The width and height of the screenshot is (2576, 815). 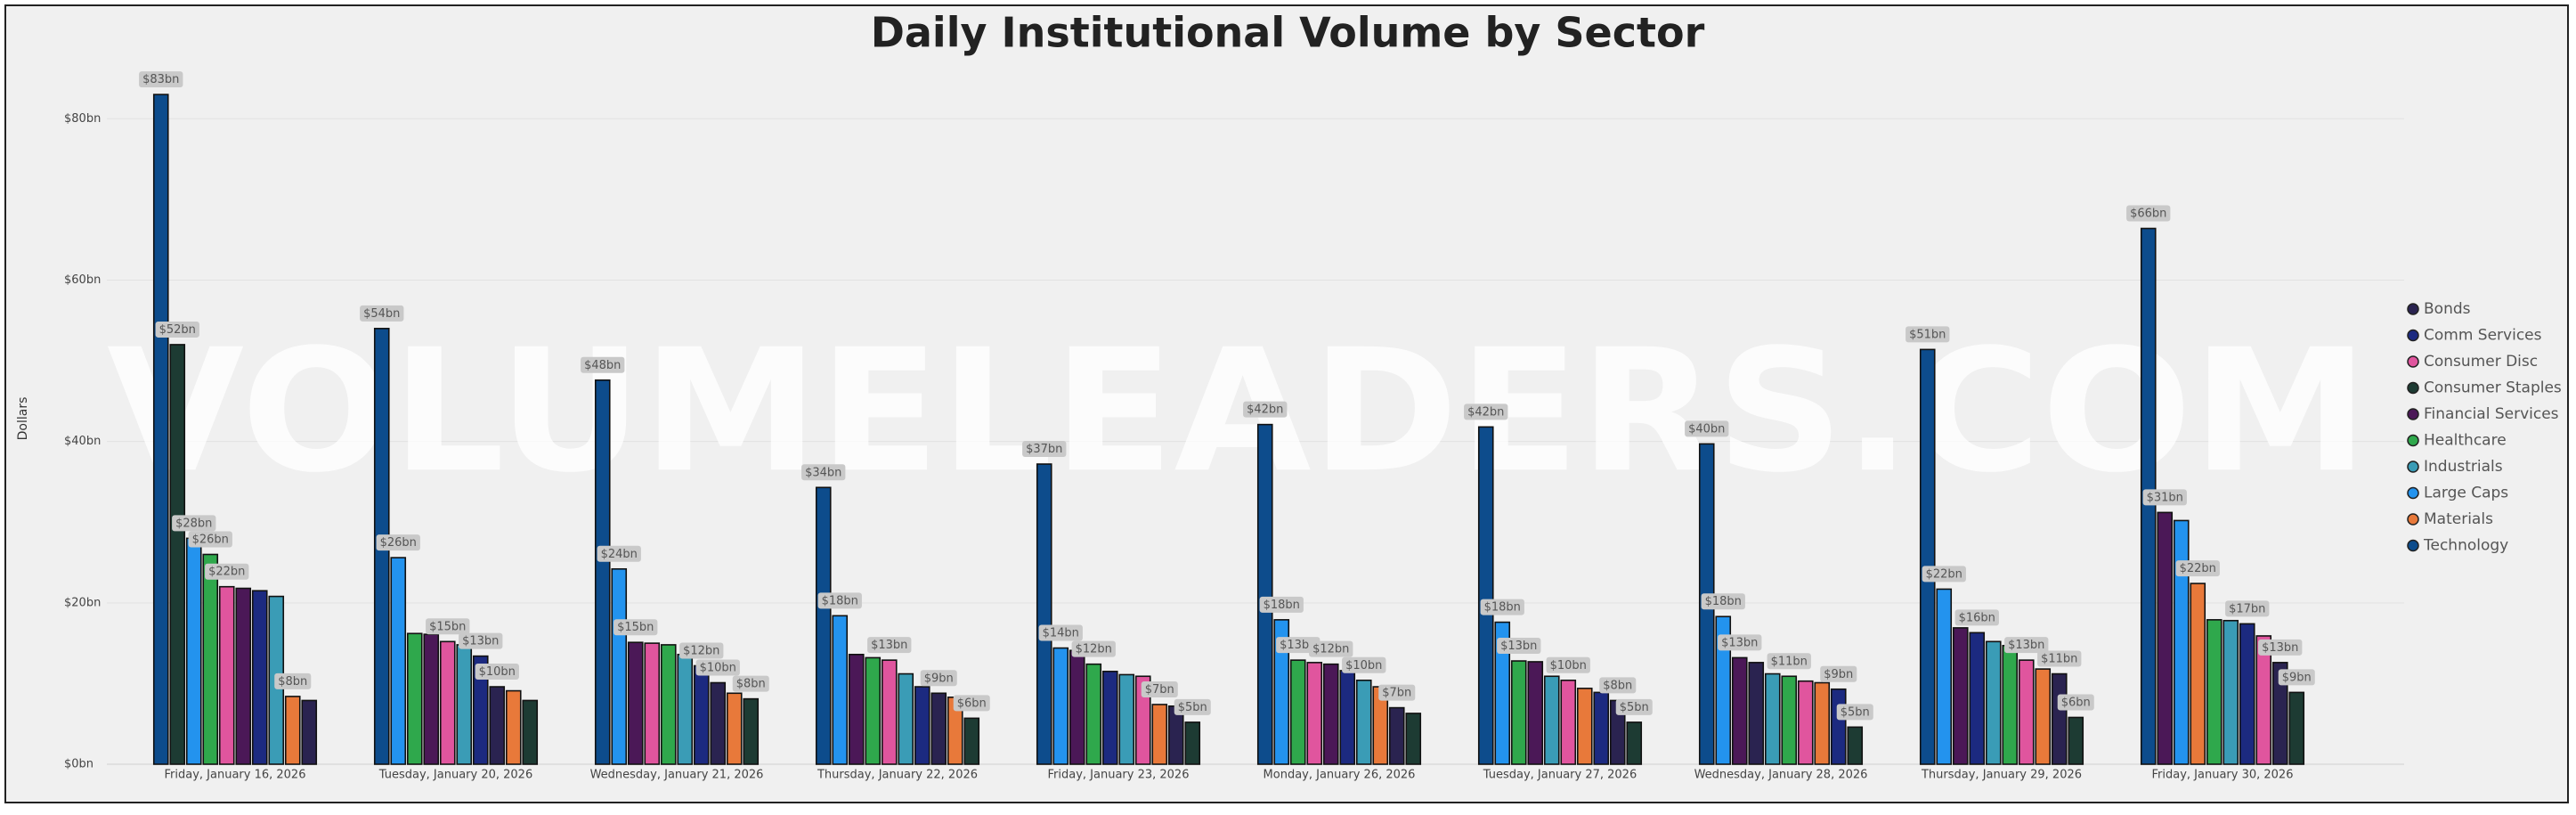 I want to click on value-label-group: $40bn, so click(x=1707, y=428).